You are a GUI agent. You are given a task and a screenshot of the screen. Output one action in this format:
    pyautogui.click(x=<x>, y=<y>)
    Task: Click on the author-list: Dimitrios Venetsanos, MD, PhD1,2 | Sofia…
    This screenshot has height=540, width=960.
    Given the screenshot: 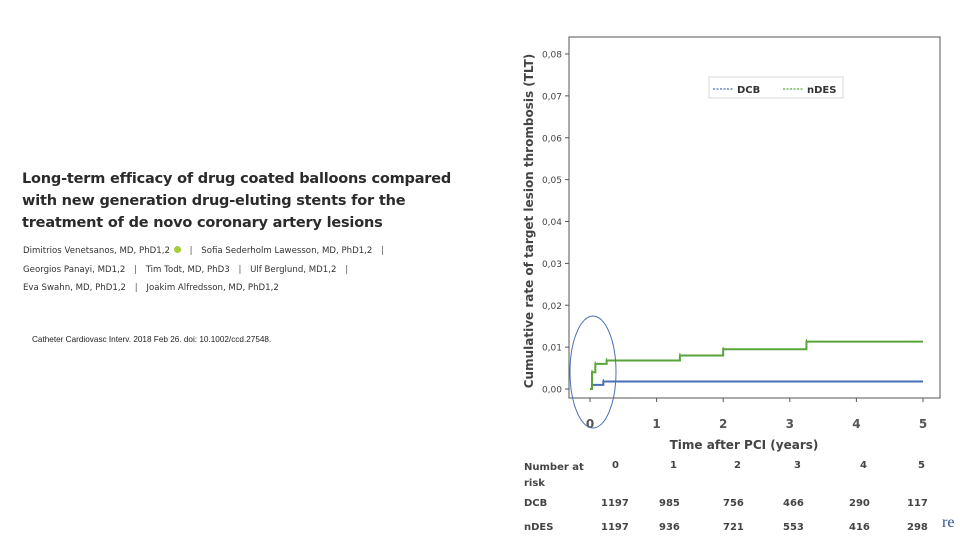 What is the action you would take?
    pyautogui.click(x=238, y=270)
    